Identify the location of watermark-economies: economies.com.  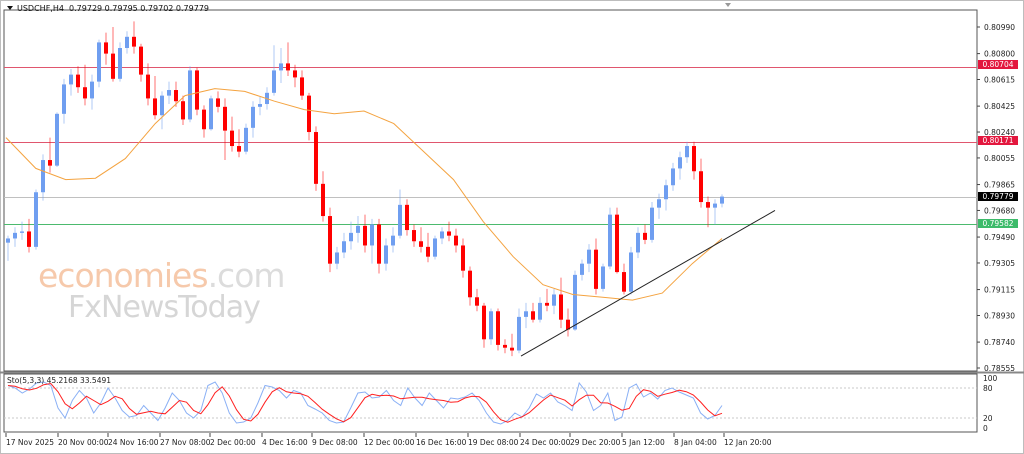
(162, 275).